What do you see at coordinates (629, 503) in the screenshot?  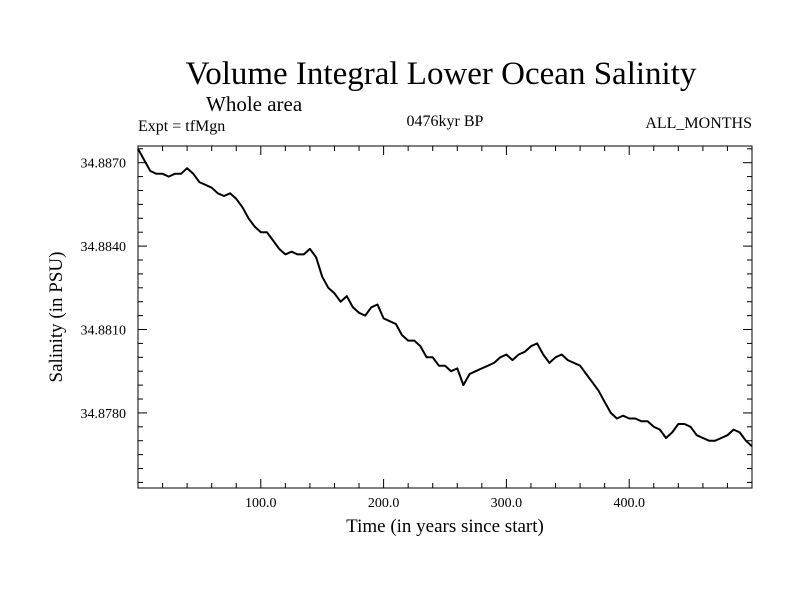 I see `x-tick-label: 400.0` at bounding box center [629, 503].